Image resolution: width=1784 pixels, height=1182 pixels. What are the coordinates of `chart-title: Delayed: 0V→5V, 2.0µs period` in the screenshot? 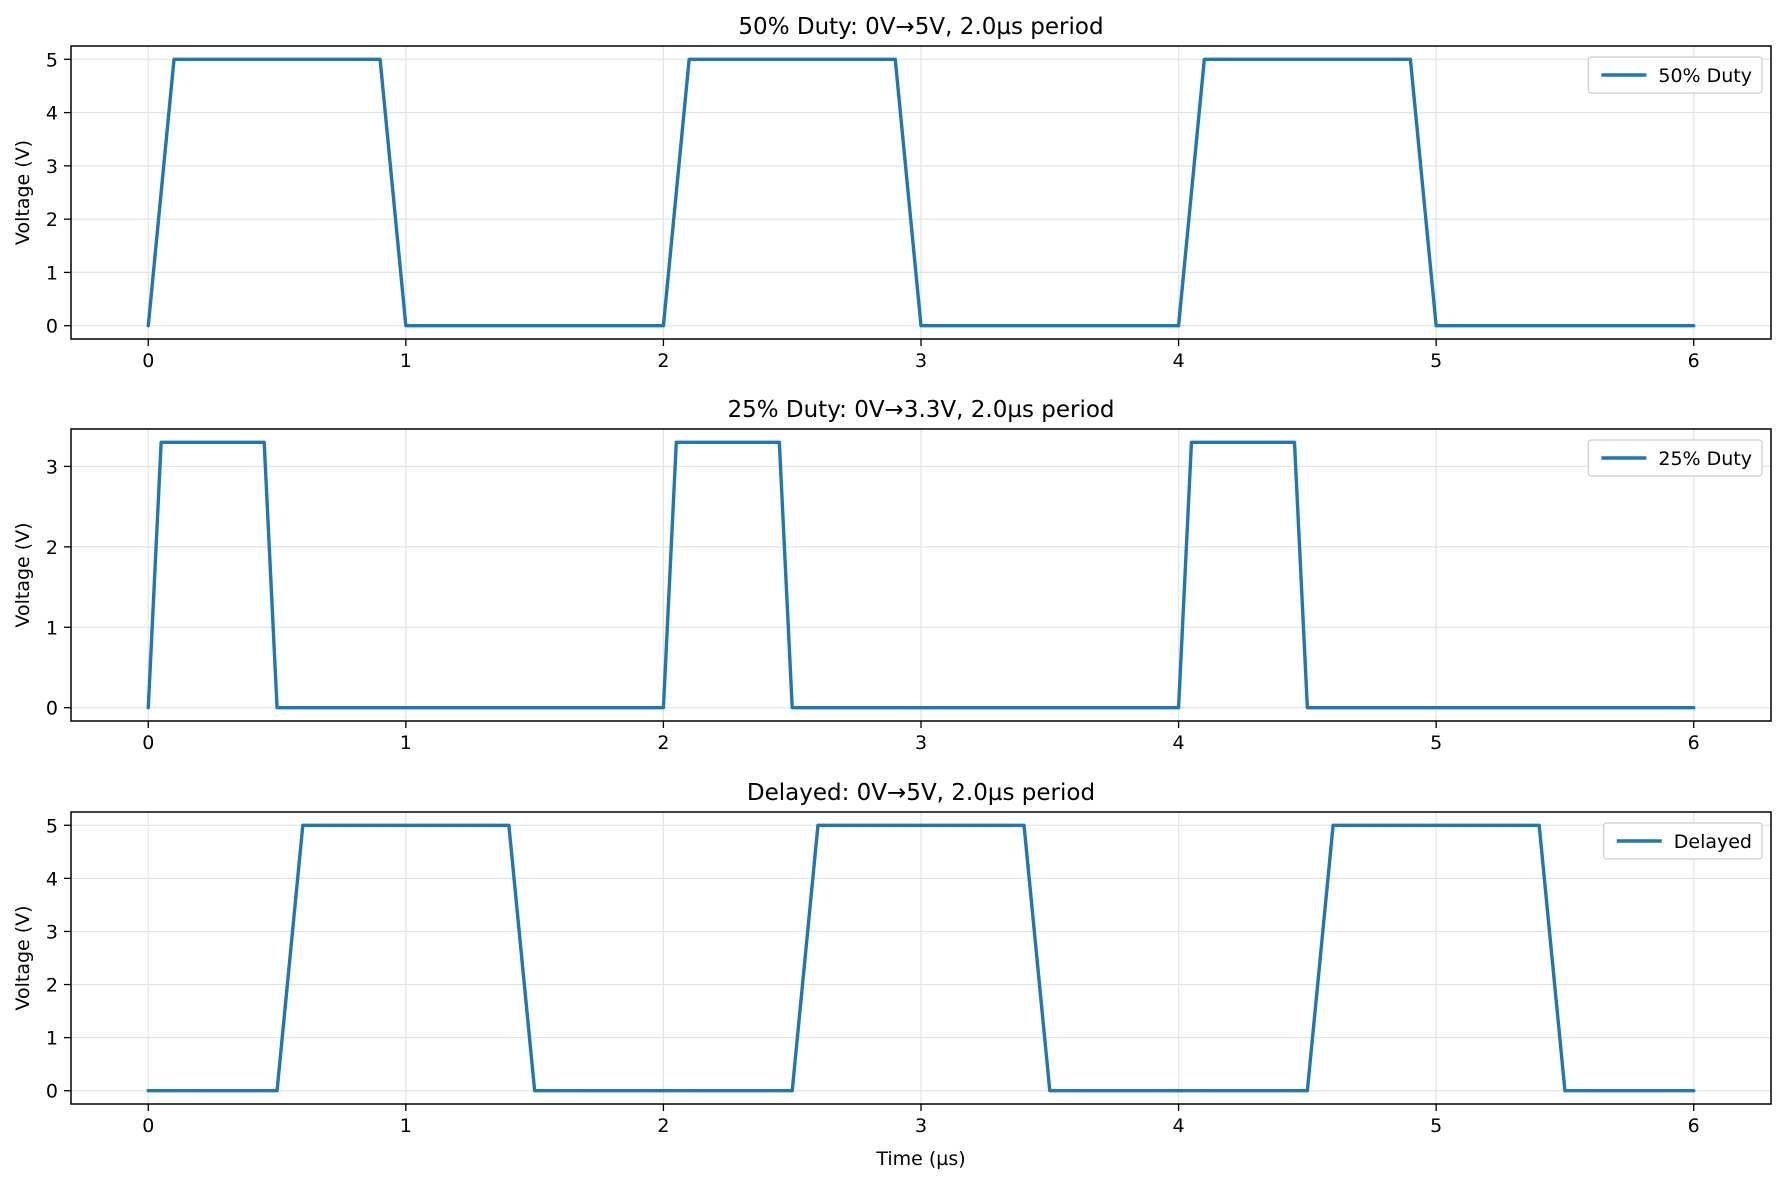 It's located at (921, 793).